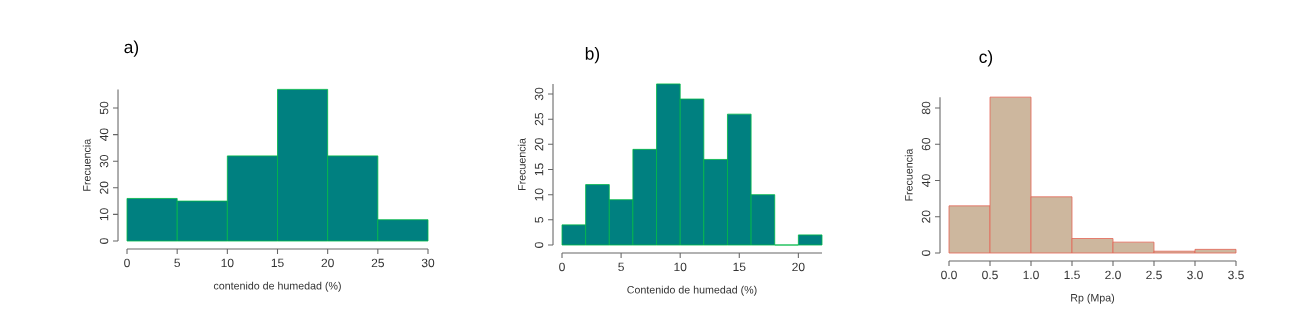 The width and height of the screenshot is (1297, 330). I want to click on x-tick-label: 25, so click(377, 263).